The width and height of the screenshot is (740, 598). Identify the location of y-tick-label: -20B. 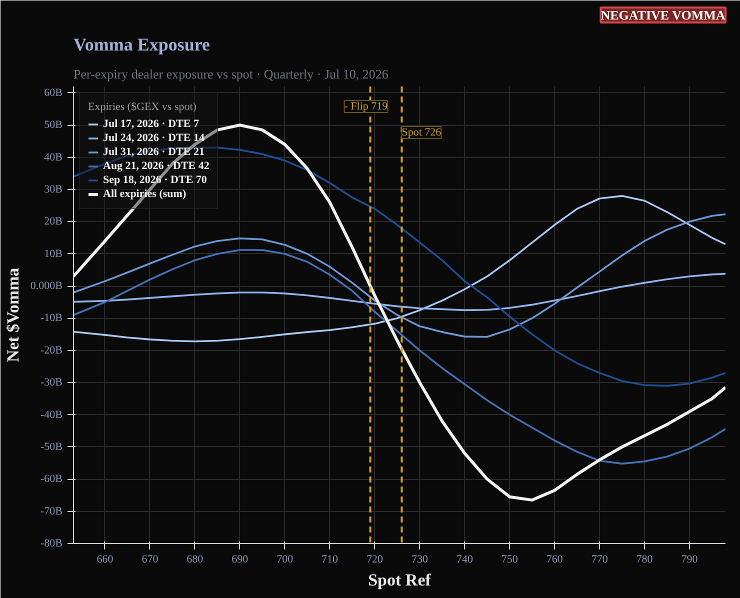
(51, 350).